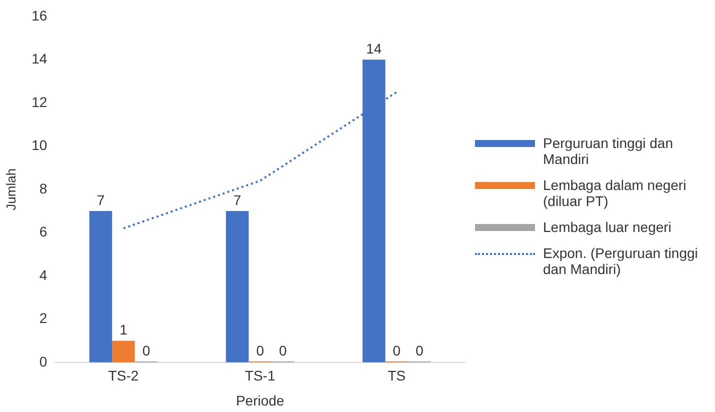  What do you see at coordinates (43, 188) in the screenshot?
I see `y-tick-label: 8` at bounding box center [43, 188].